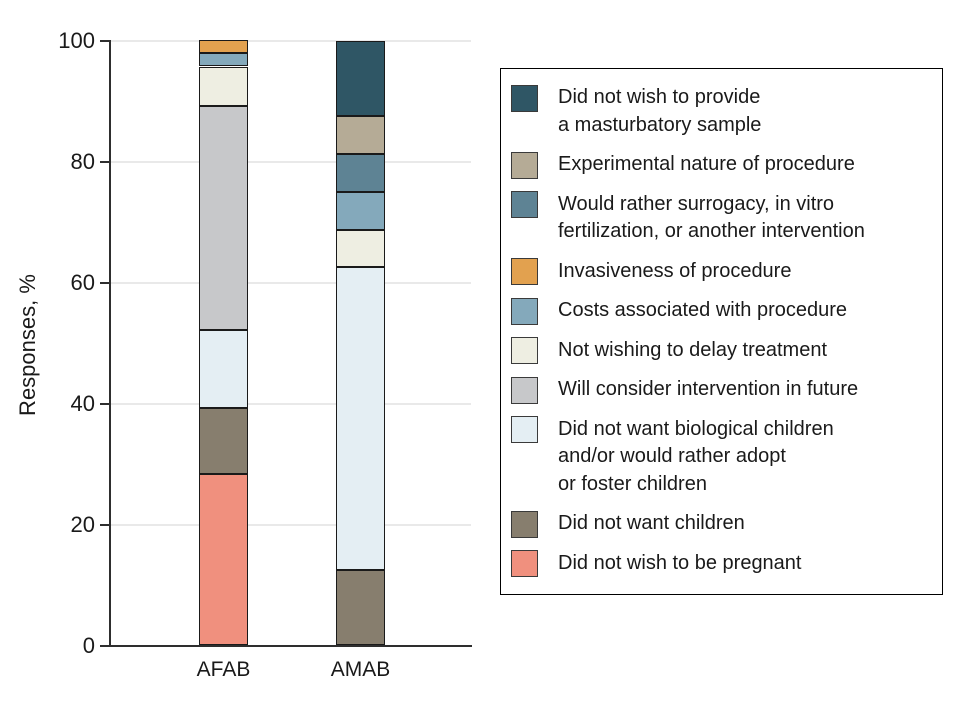 The width and height of the screenshot is (957, 711). What do you see at coordinates (708, 389) in the screenshot?
I see `legend-item-label: Will consider intervention in future` at bounding box center [708, 389].